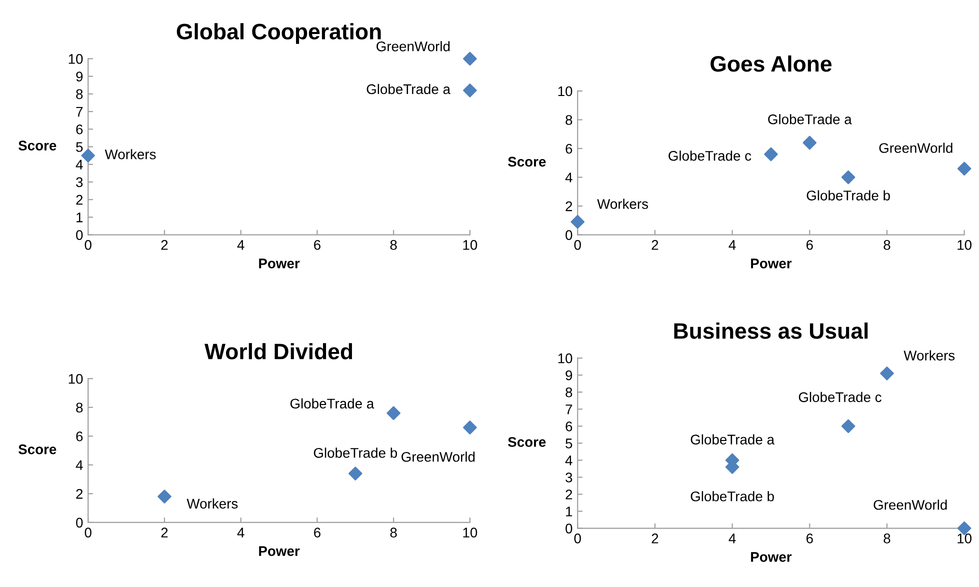 The image size is (979, 587). Describe the element at coordinates (771, 330) in the screenshot. I see `chart-title: Business as Usual` at that location.